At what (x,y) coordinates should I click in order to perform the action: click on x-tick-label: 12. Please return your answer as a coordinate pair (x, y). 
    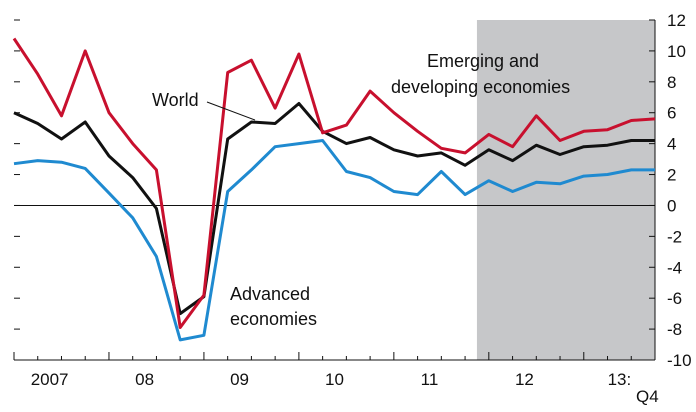
    Looking at the image, I should click on (524, 379).